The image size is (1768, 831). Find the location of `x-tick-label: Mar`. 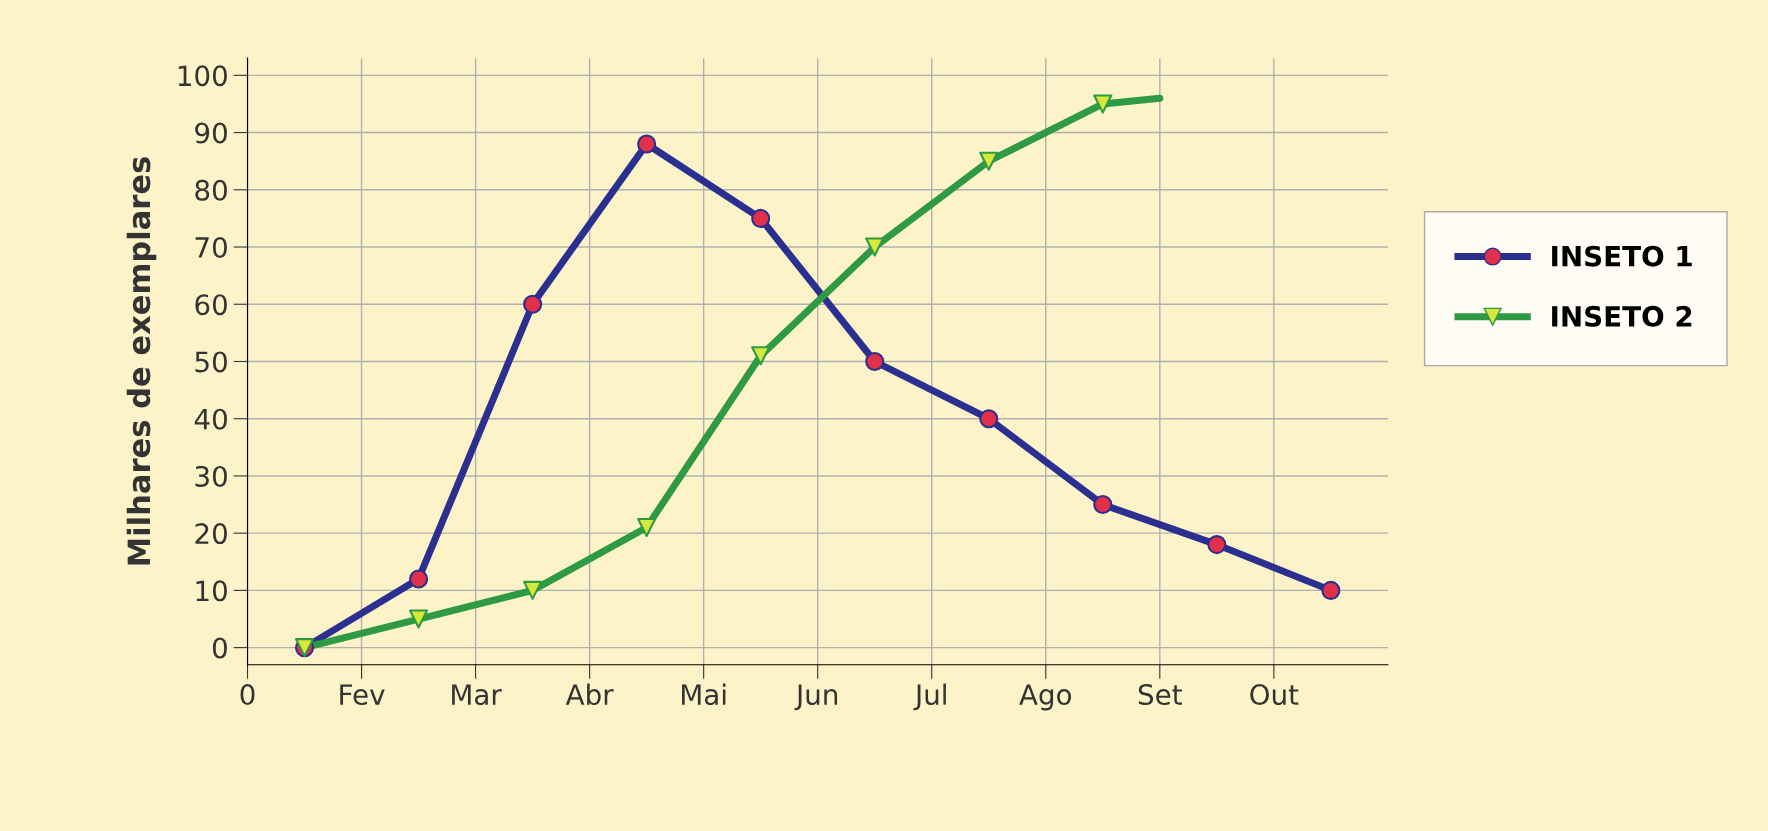

x-tick-label: Mar is located at coordinates (477, 695).